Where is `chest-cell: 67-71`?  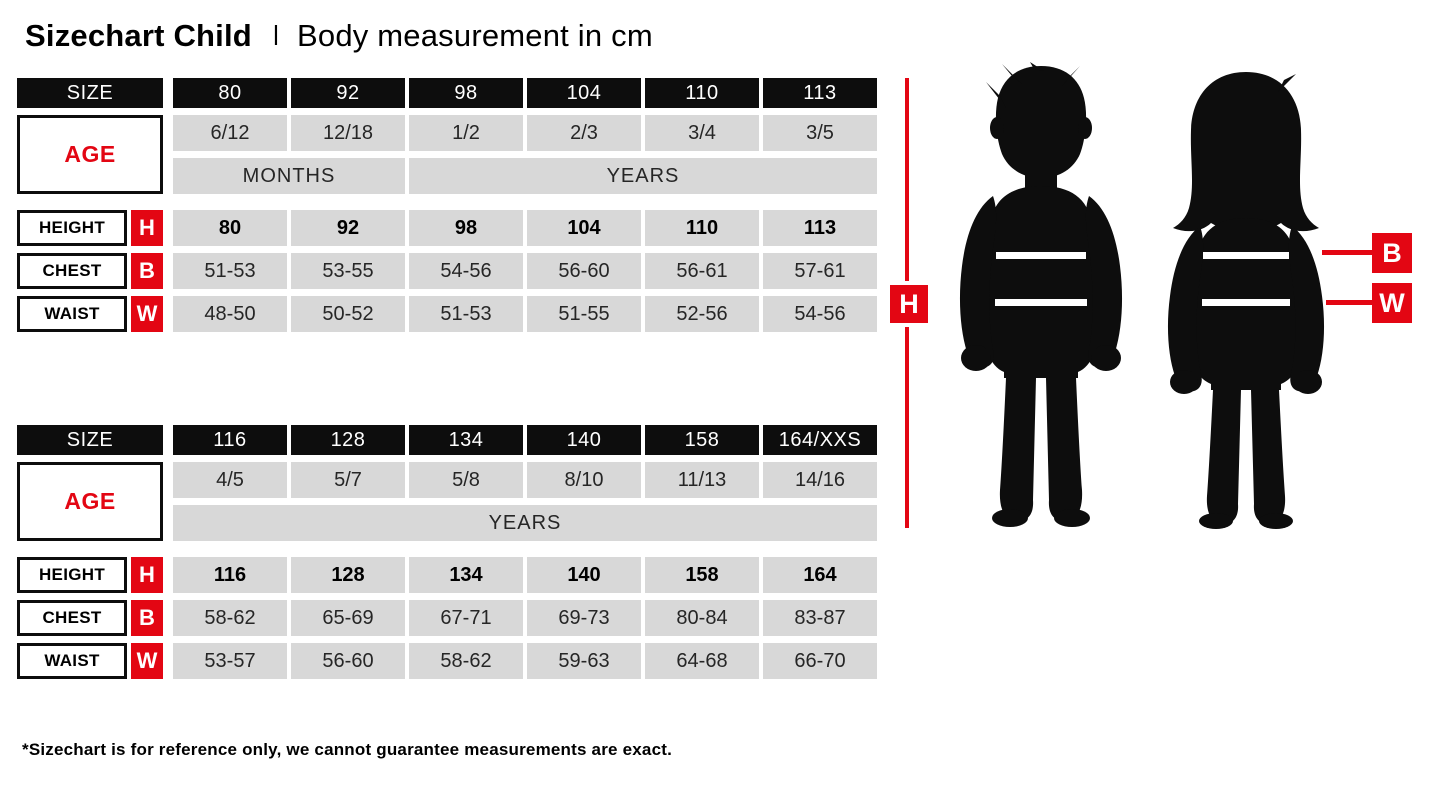 chest-cell: 67-71 is located at coordinates (466, 618).